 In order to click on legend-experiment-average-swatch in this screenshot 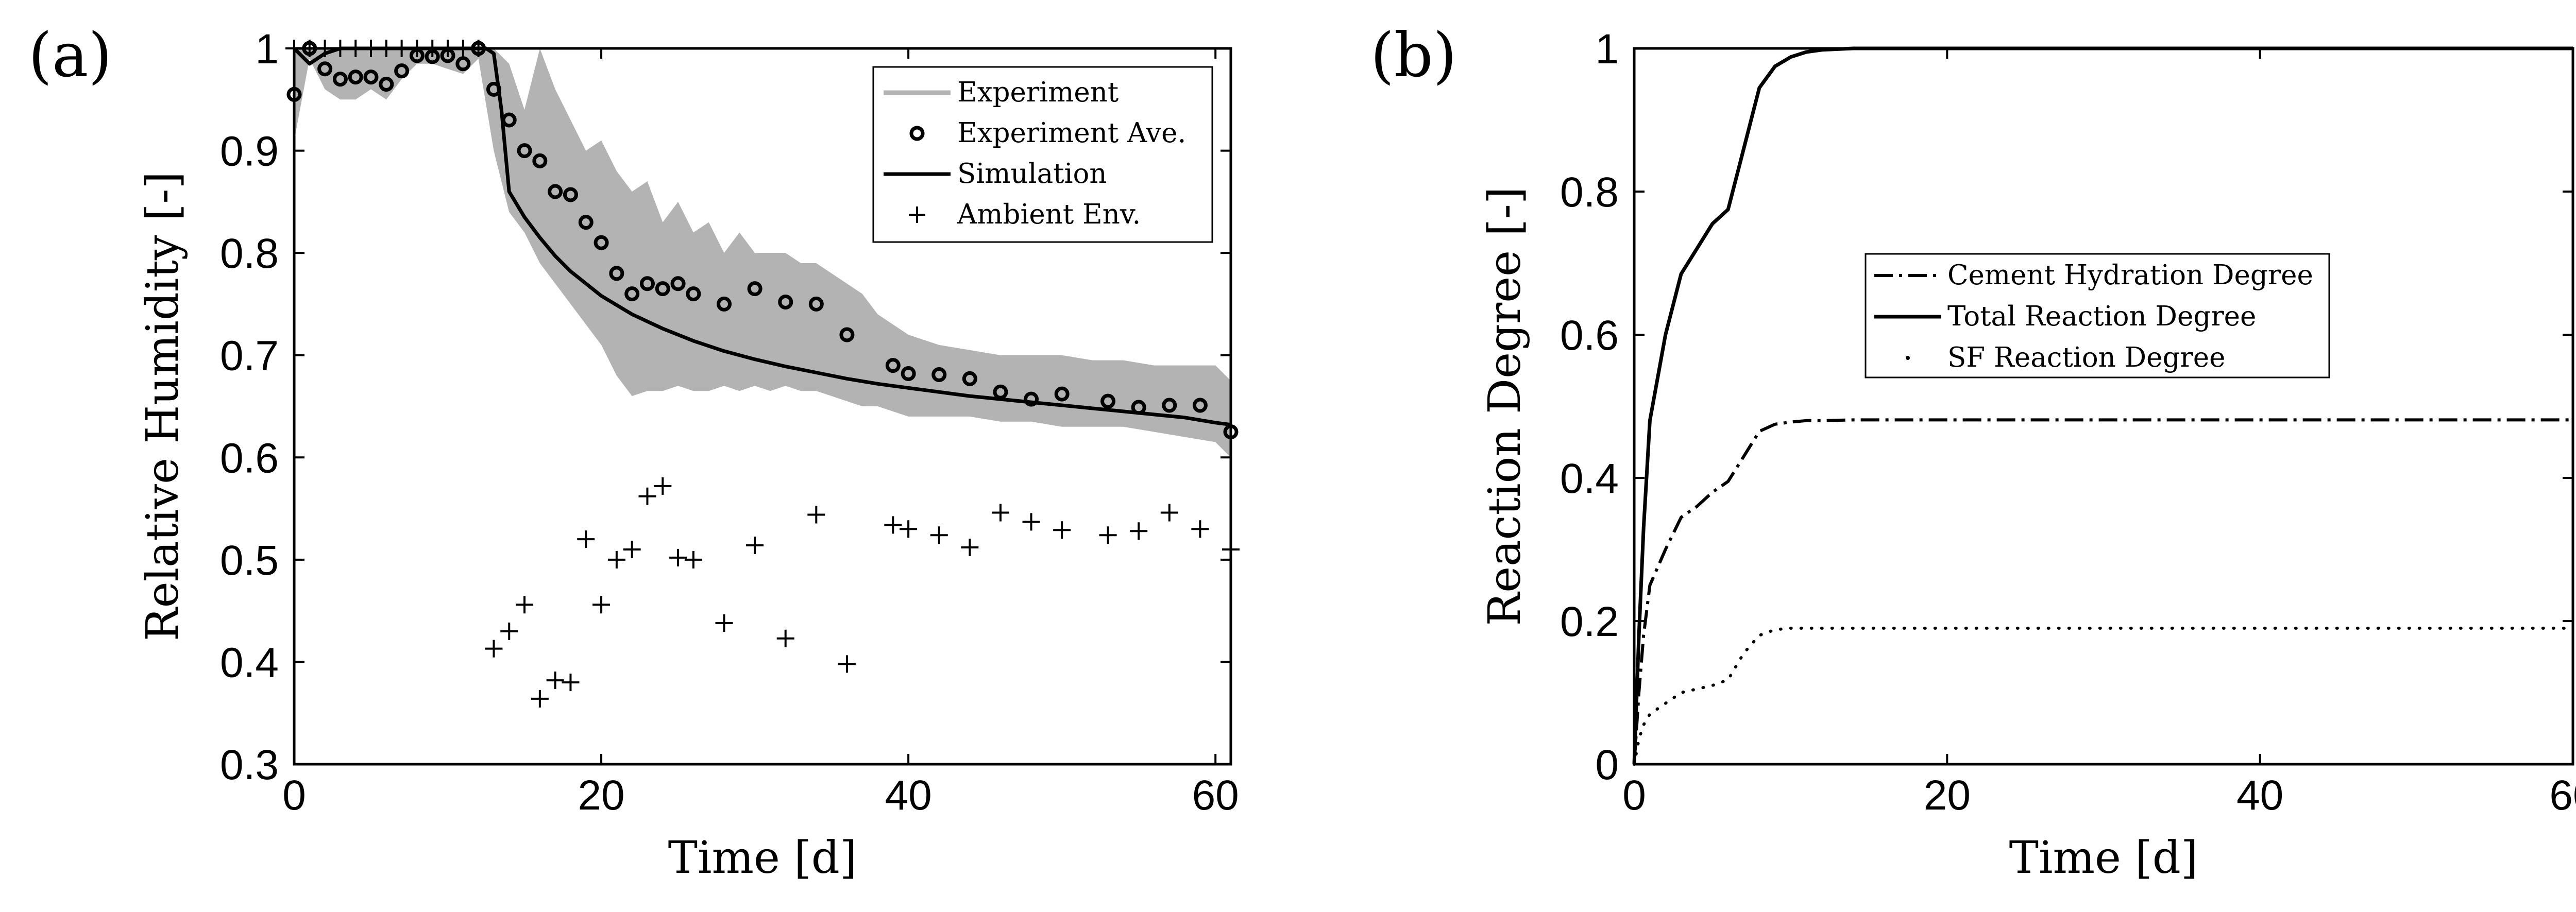, I will do `click(917, 133)`.